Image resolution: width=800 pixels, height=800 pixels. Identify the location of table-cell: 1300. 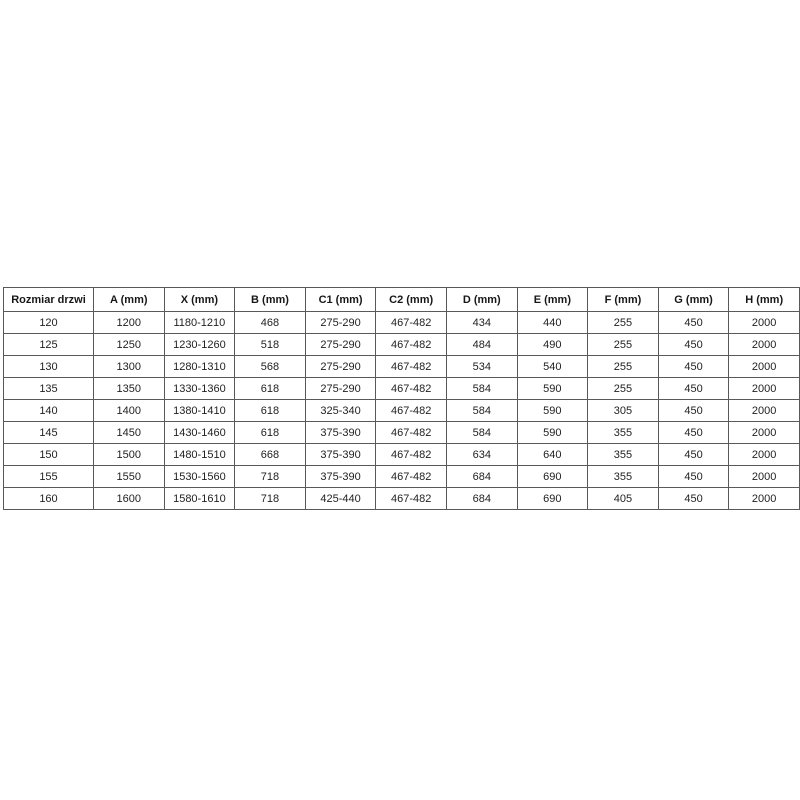
(129, 366).